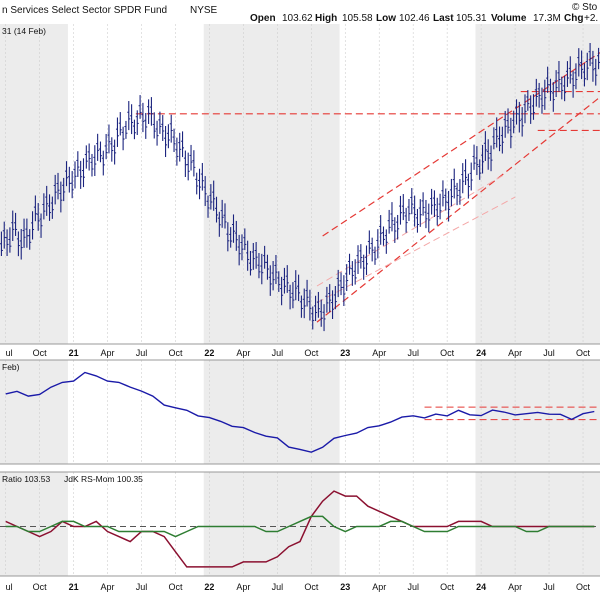 The height and width of the screenshot is (600, 600). Describe the element at coordinates (357, 18) in the screenshot. I see `high-value: 105.58` at that location.